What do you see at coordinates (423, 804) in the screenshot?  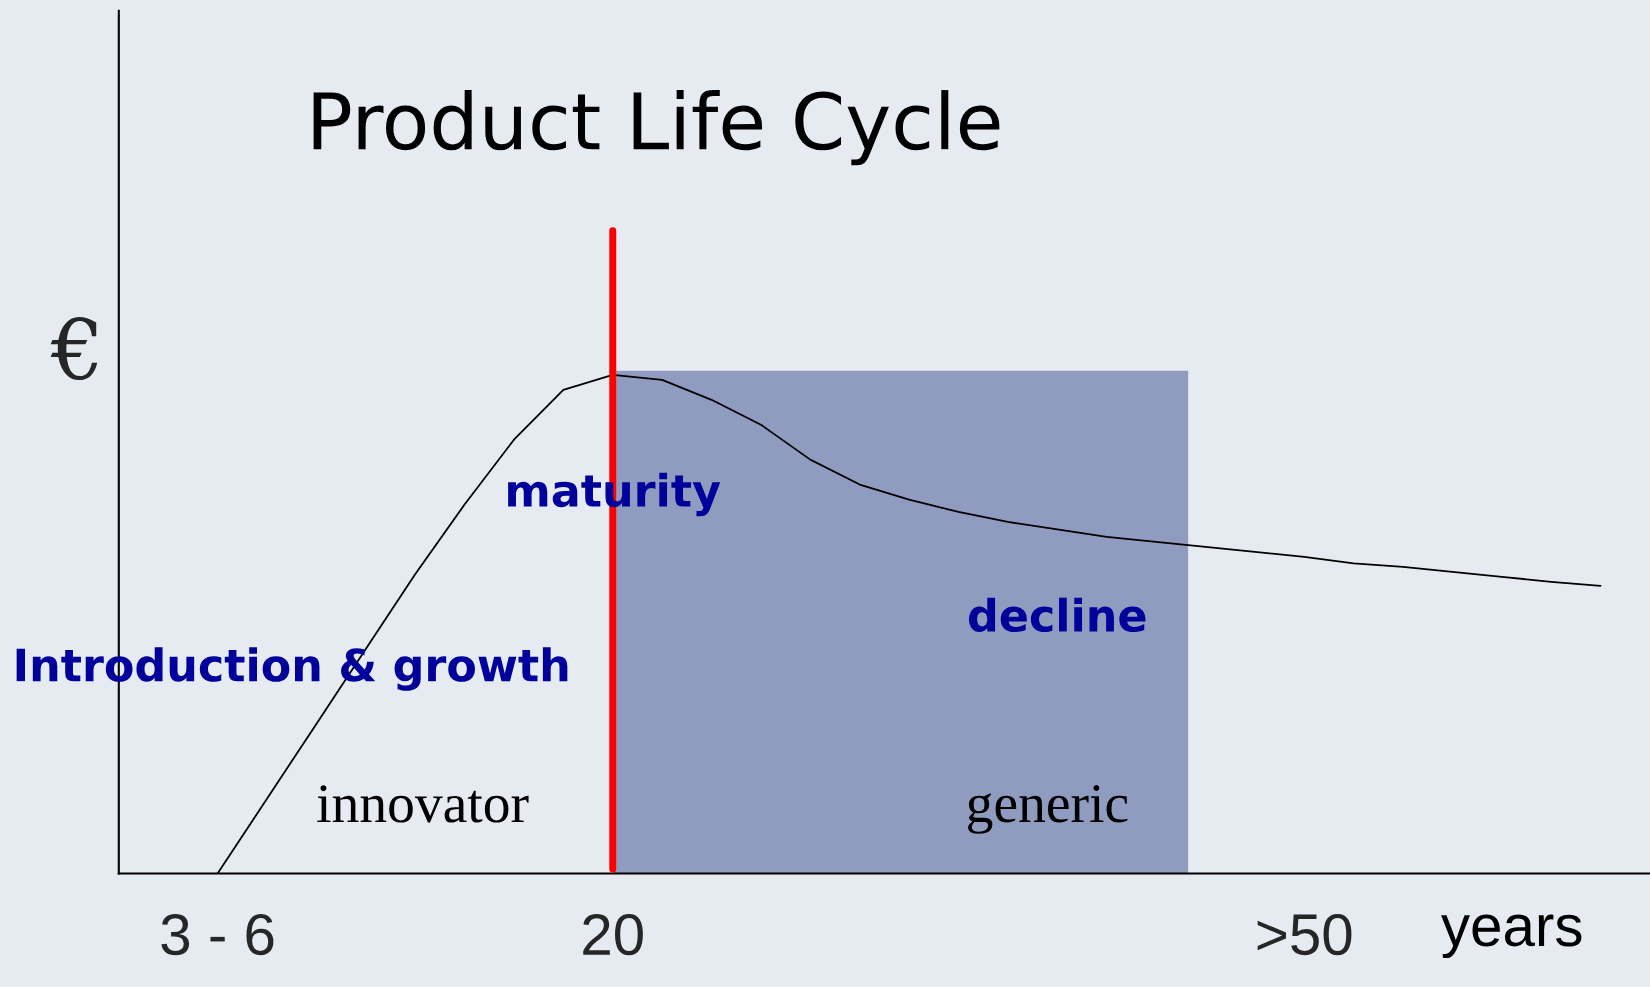 I see `annotation: innovator` at bounding box center [423, 804].